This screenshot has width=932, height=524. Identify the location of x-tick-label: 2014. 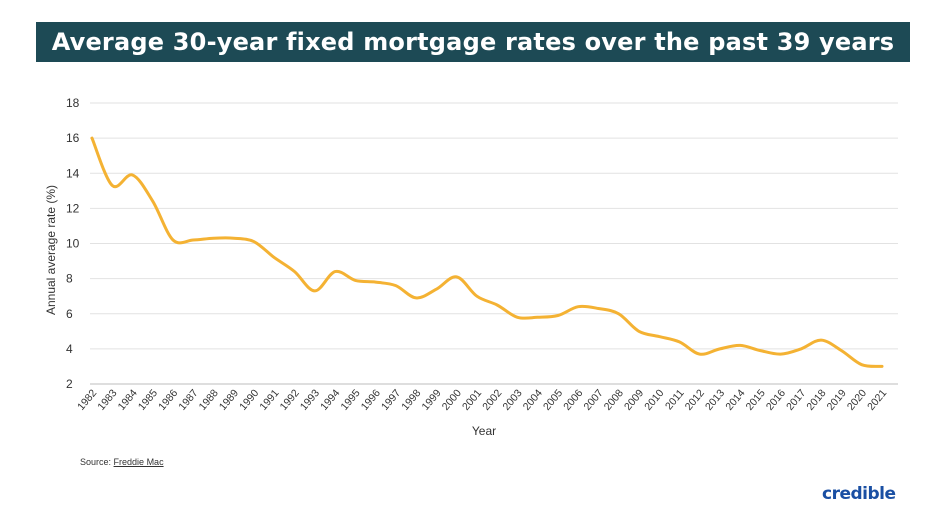
(735, 400).